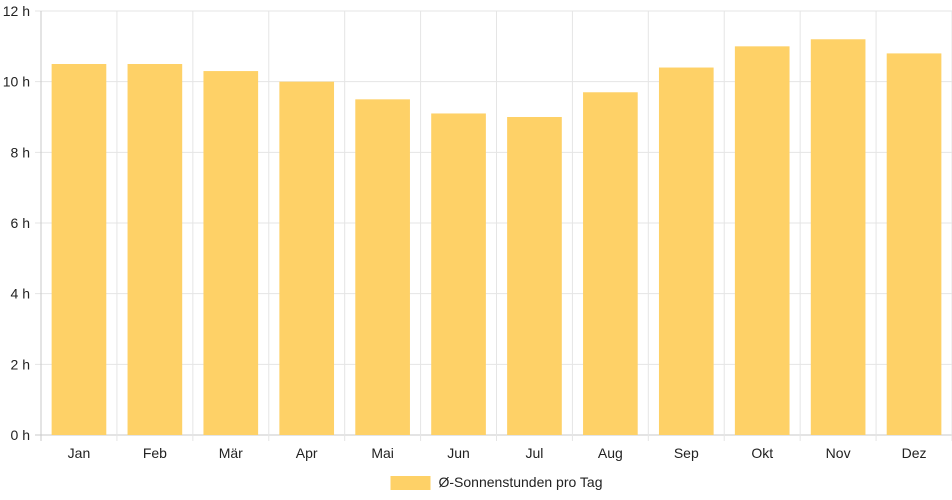  What do you see at coordinates (686, 453) in the screenshot?
I see `x-tick-label: Sep` at bounding box center [686, 453].